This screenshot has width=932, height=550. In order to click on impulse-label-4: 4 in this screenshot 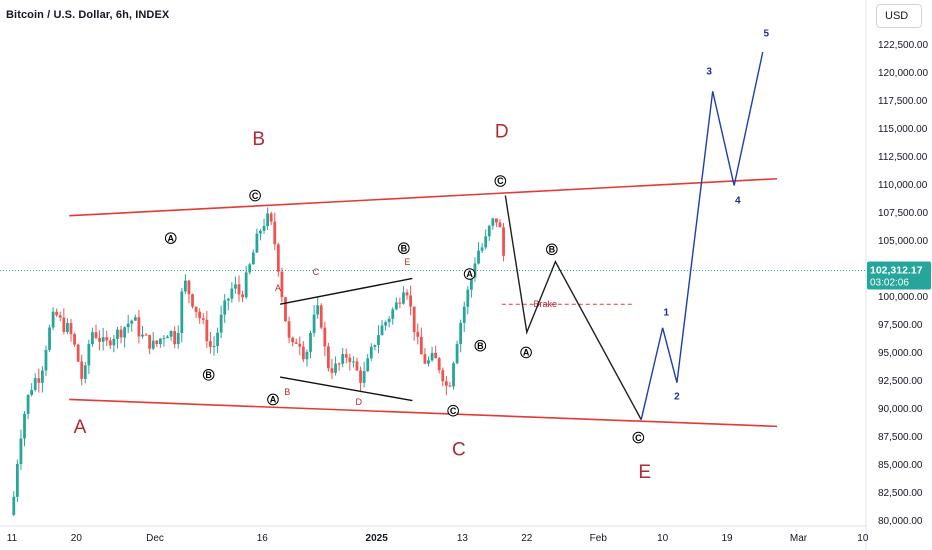, I will do `click(738, 200)`.